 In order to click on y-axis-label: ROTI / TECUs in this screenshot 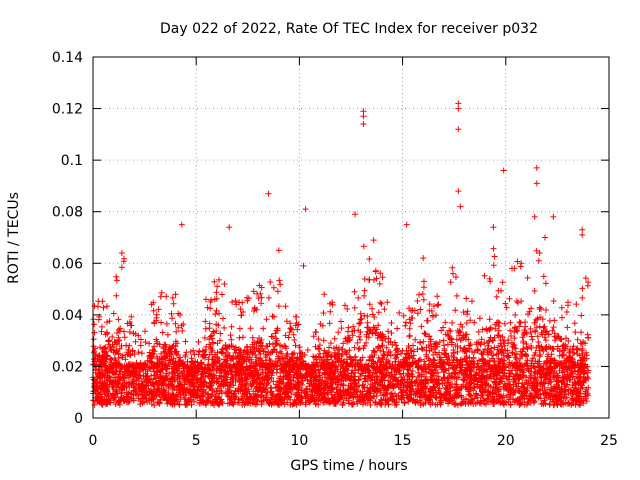, I will do `click(14, 238)`.